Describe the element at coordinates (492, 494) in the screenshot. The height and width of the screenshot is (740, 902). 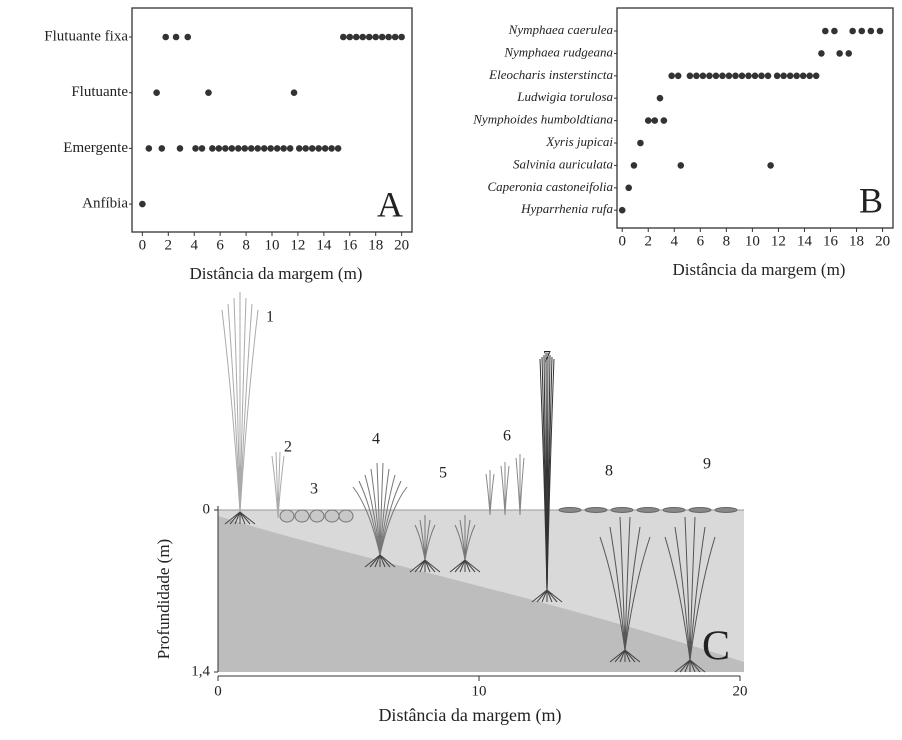
I see `floating-stem` at that location.